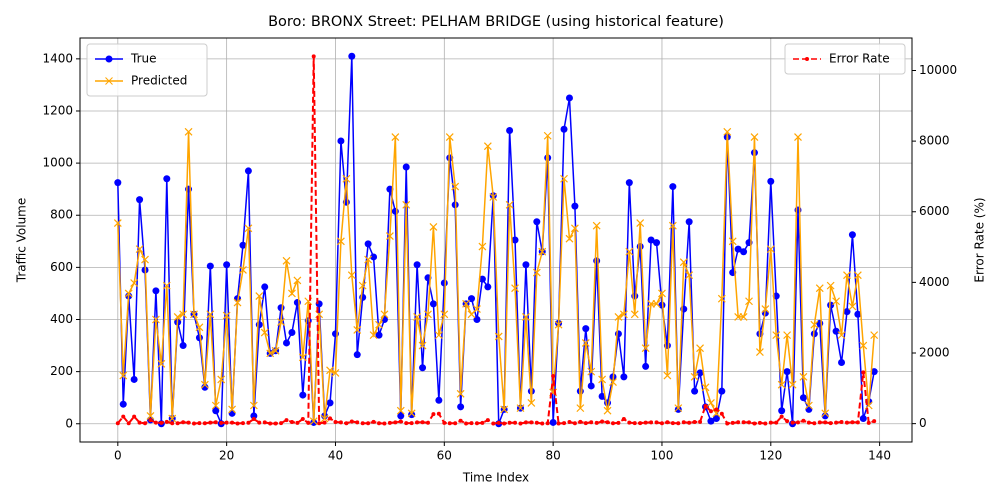 This screenshot has width=1000, height=504. What do you see at coordinates (57, 58) in the screenshot?
I see `y-tick-label: 1400` at bounding box center [57, 58].